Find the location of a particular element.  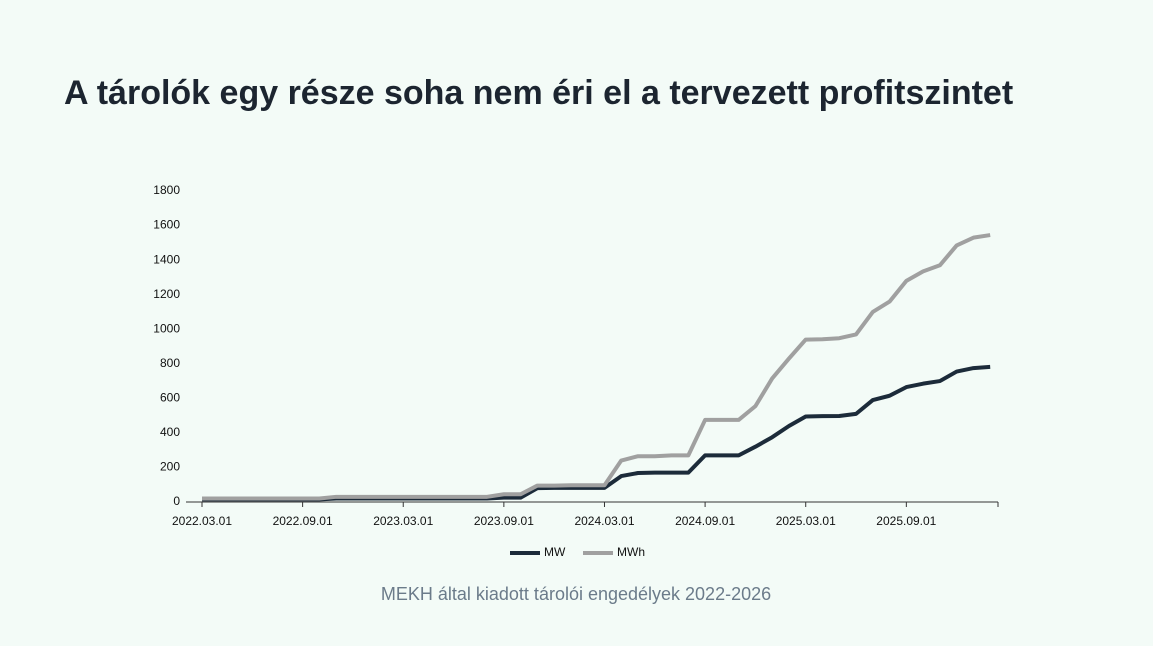

legend-label: MW is located at coordinates (555, 552).